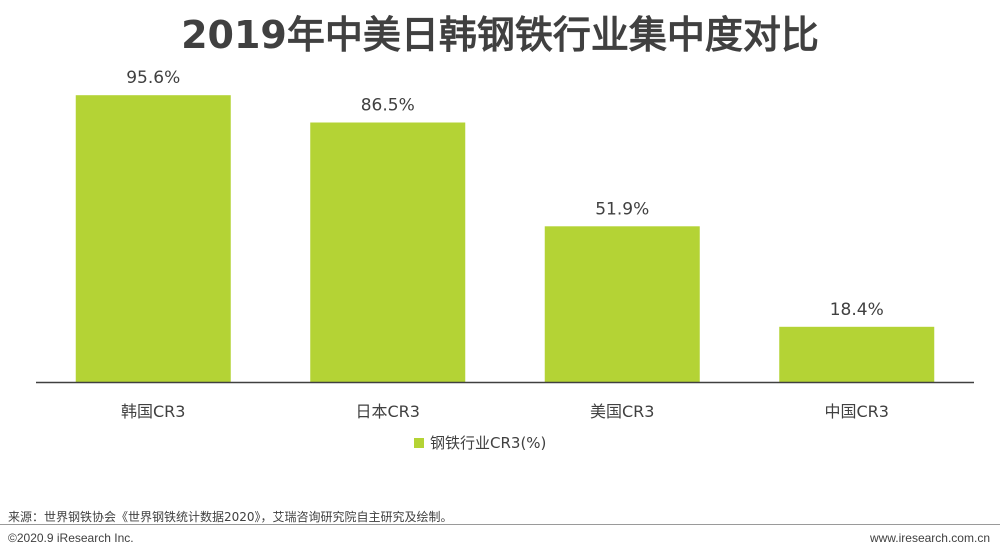 Image resolution: width=1000 pixels, height=557 pixels. I want to click on source-note: 来源：世界钢铁协会《世界钢铁统计数据2020》，艾瑞咨询研究院自主研究及绘制。, so click(230, 517).